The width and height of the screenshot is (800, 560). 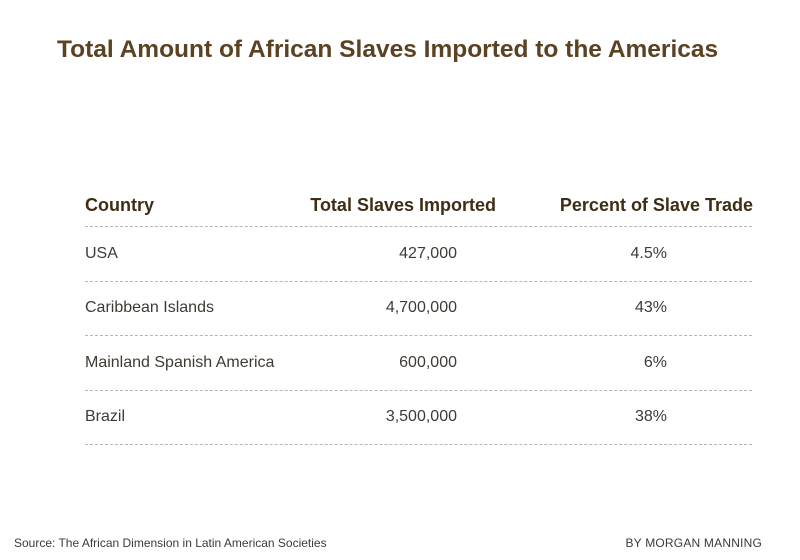 I want to click on percent-cell: 4.5%, so click(x=648, y=253).